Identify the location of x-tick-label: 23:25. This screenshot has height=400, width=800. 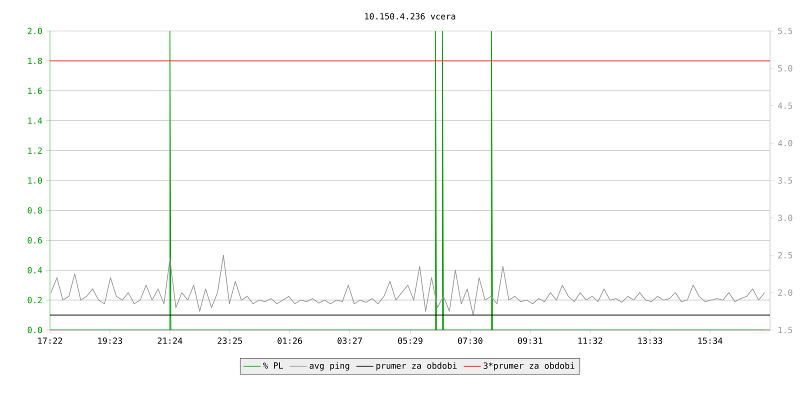
(230, 341).